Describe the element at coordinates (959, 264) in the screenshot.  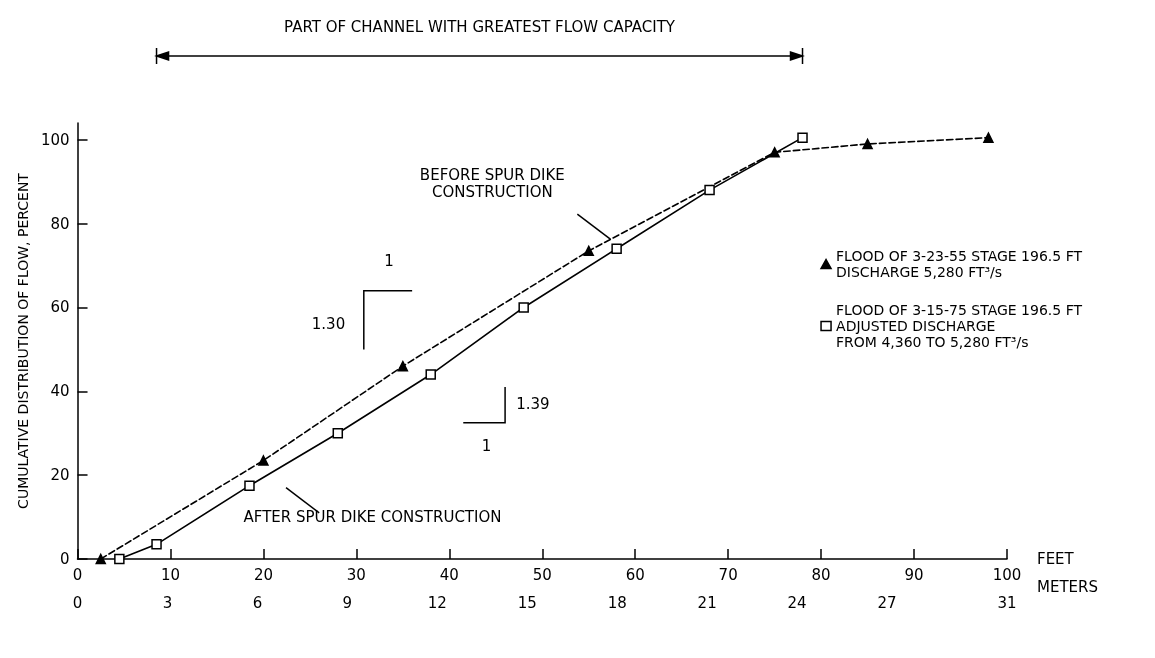
I see `legend-label: FLOOD OF 3-23-55 STAGE 196.5 FT DISCHARGE 5,280 FT³/s` at that location.